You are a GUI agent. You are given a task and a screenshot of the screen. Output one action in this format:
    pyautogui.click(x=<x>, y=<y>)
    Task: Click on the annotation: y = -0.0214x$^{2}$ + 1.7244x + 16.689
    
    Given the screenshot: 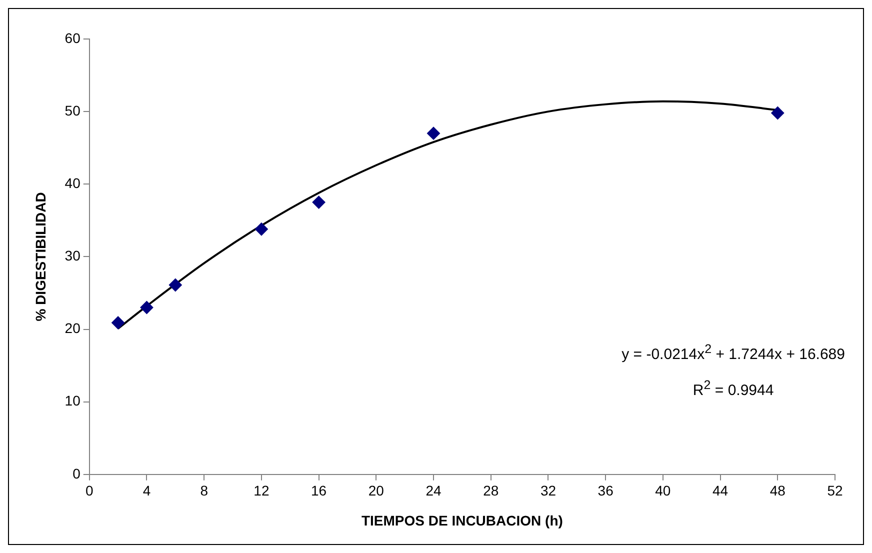 What is the action you would take?
    pyautogui.click(x=733, y=353)
    